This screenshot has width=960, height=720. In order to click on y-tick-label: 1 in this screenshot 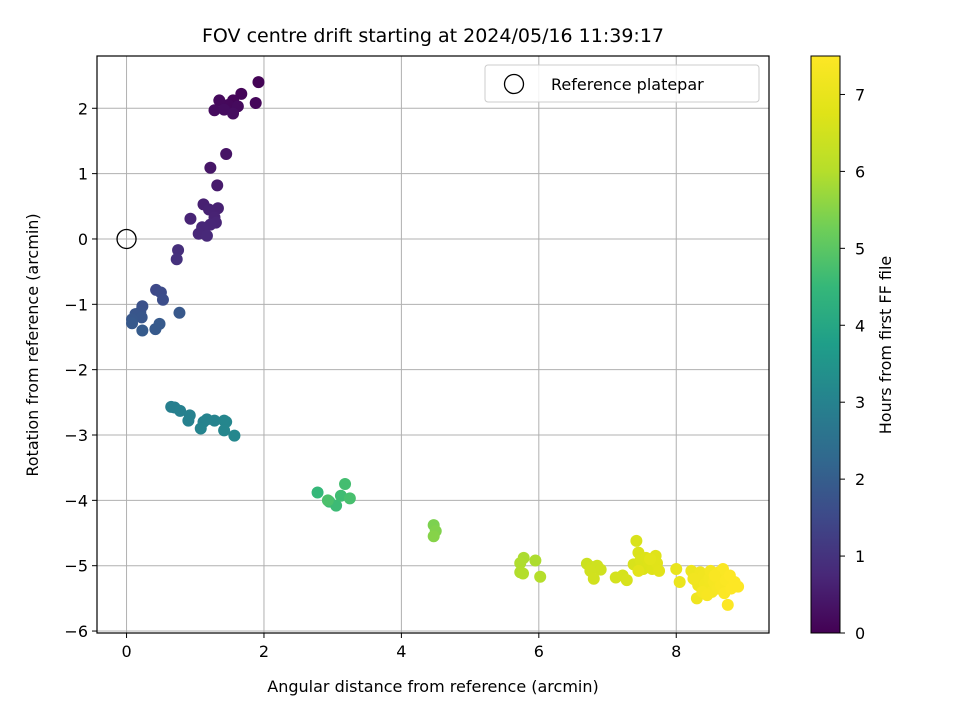, I will do `click(83, 174)`.